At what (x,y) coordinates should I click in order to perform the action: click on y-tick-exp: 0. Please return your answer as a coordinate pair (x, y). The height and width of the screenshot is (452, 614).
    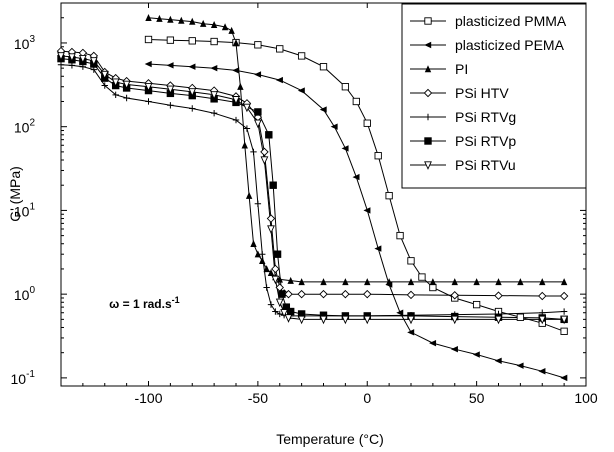
    Looking at the image, I should click on (32, 290).